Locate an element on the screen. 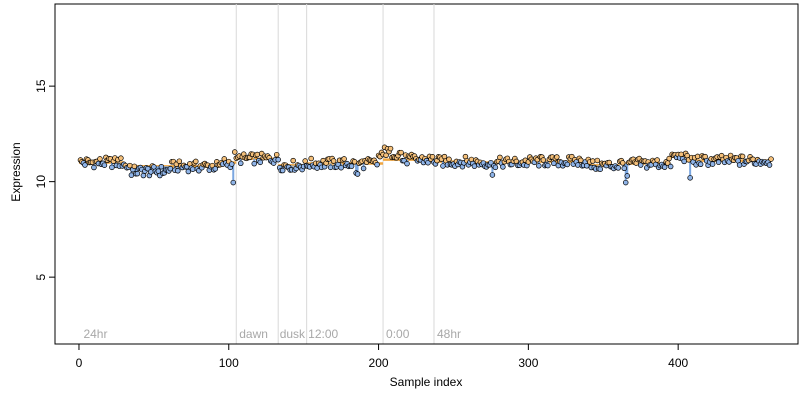 The height and width of the screenshot is (400, 800). y-axis: 5 10 15 is located at coordinates (45, 179).